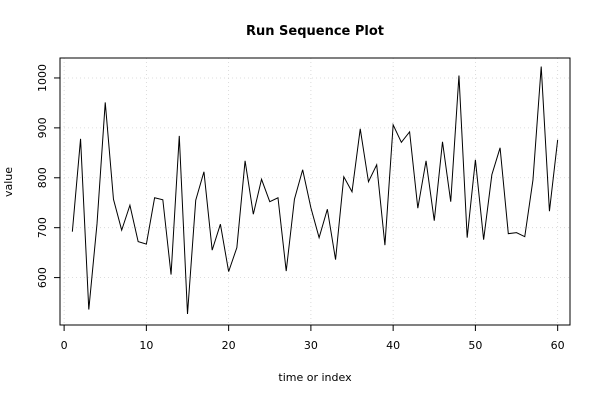  What do you see at coordinates (315, 377) in the screenshot?
I see `x-axis-label: time or index` at bounding box center [315, 377].